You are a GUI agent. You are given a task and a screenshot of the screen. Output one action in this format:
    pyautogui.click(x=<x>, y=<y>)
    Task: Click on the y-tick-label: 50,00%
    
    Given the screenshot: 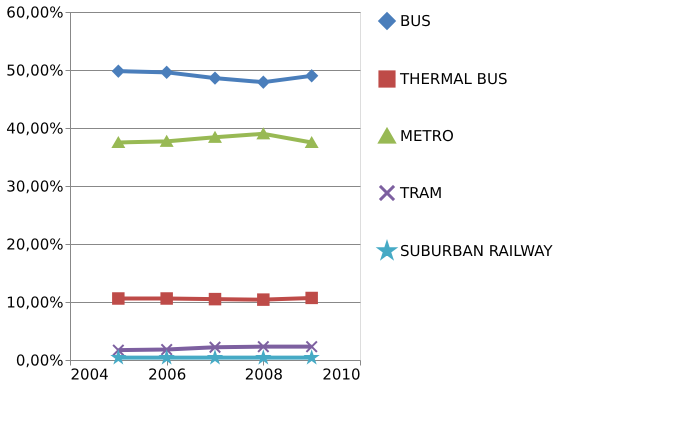 What is the action you would take?
    pyautogui.click(x=35, y=71)
    